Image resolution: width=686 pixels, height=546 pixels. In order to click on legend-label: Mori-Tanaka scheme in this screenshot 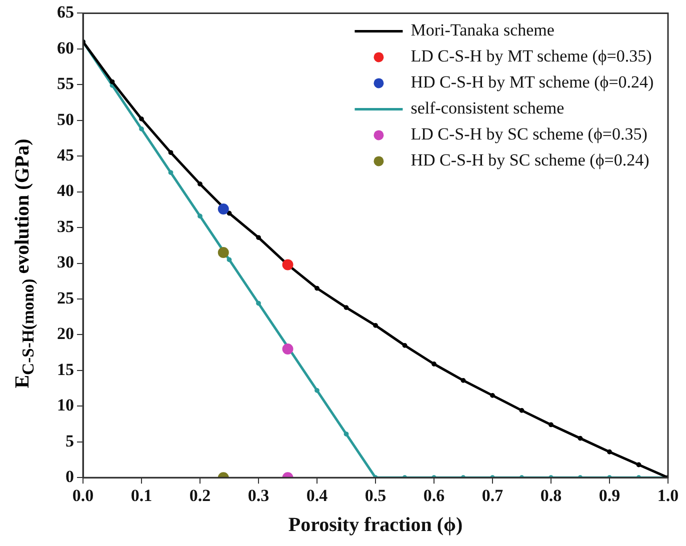, I will do `click(482, 30)`.